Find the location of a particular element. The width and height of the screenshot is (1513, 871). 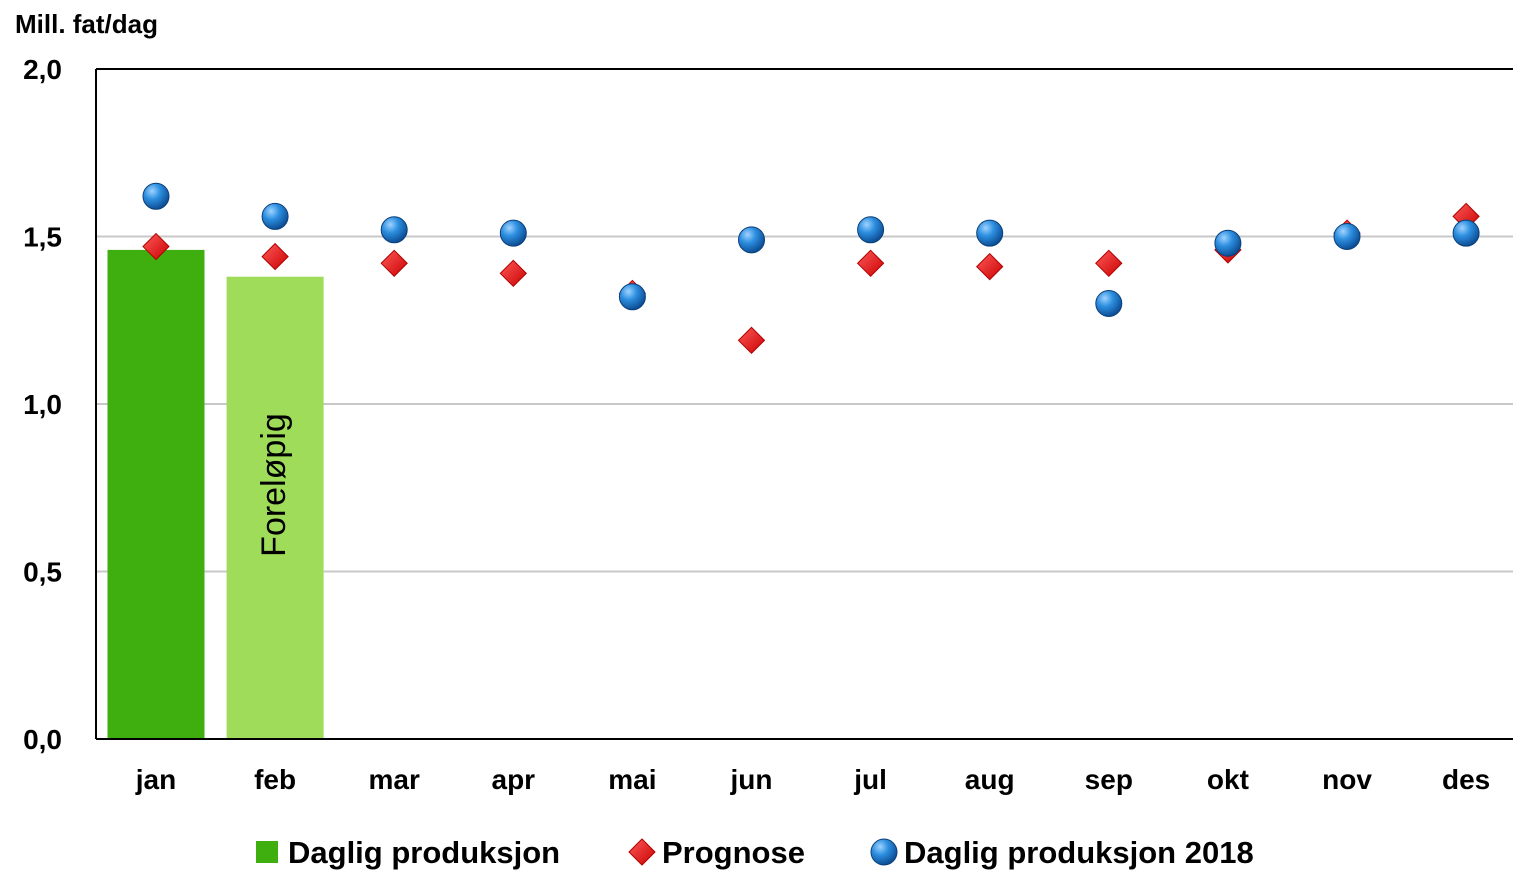

legend-label: Daglig produksjon 2018 is located at coordinates (1079, 852).